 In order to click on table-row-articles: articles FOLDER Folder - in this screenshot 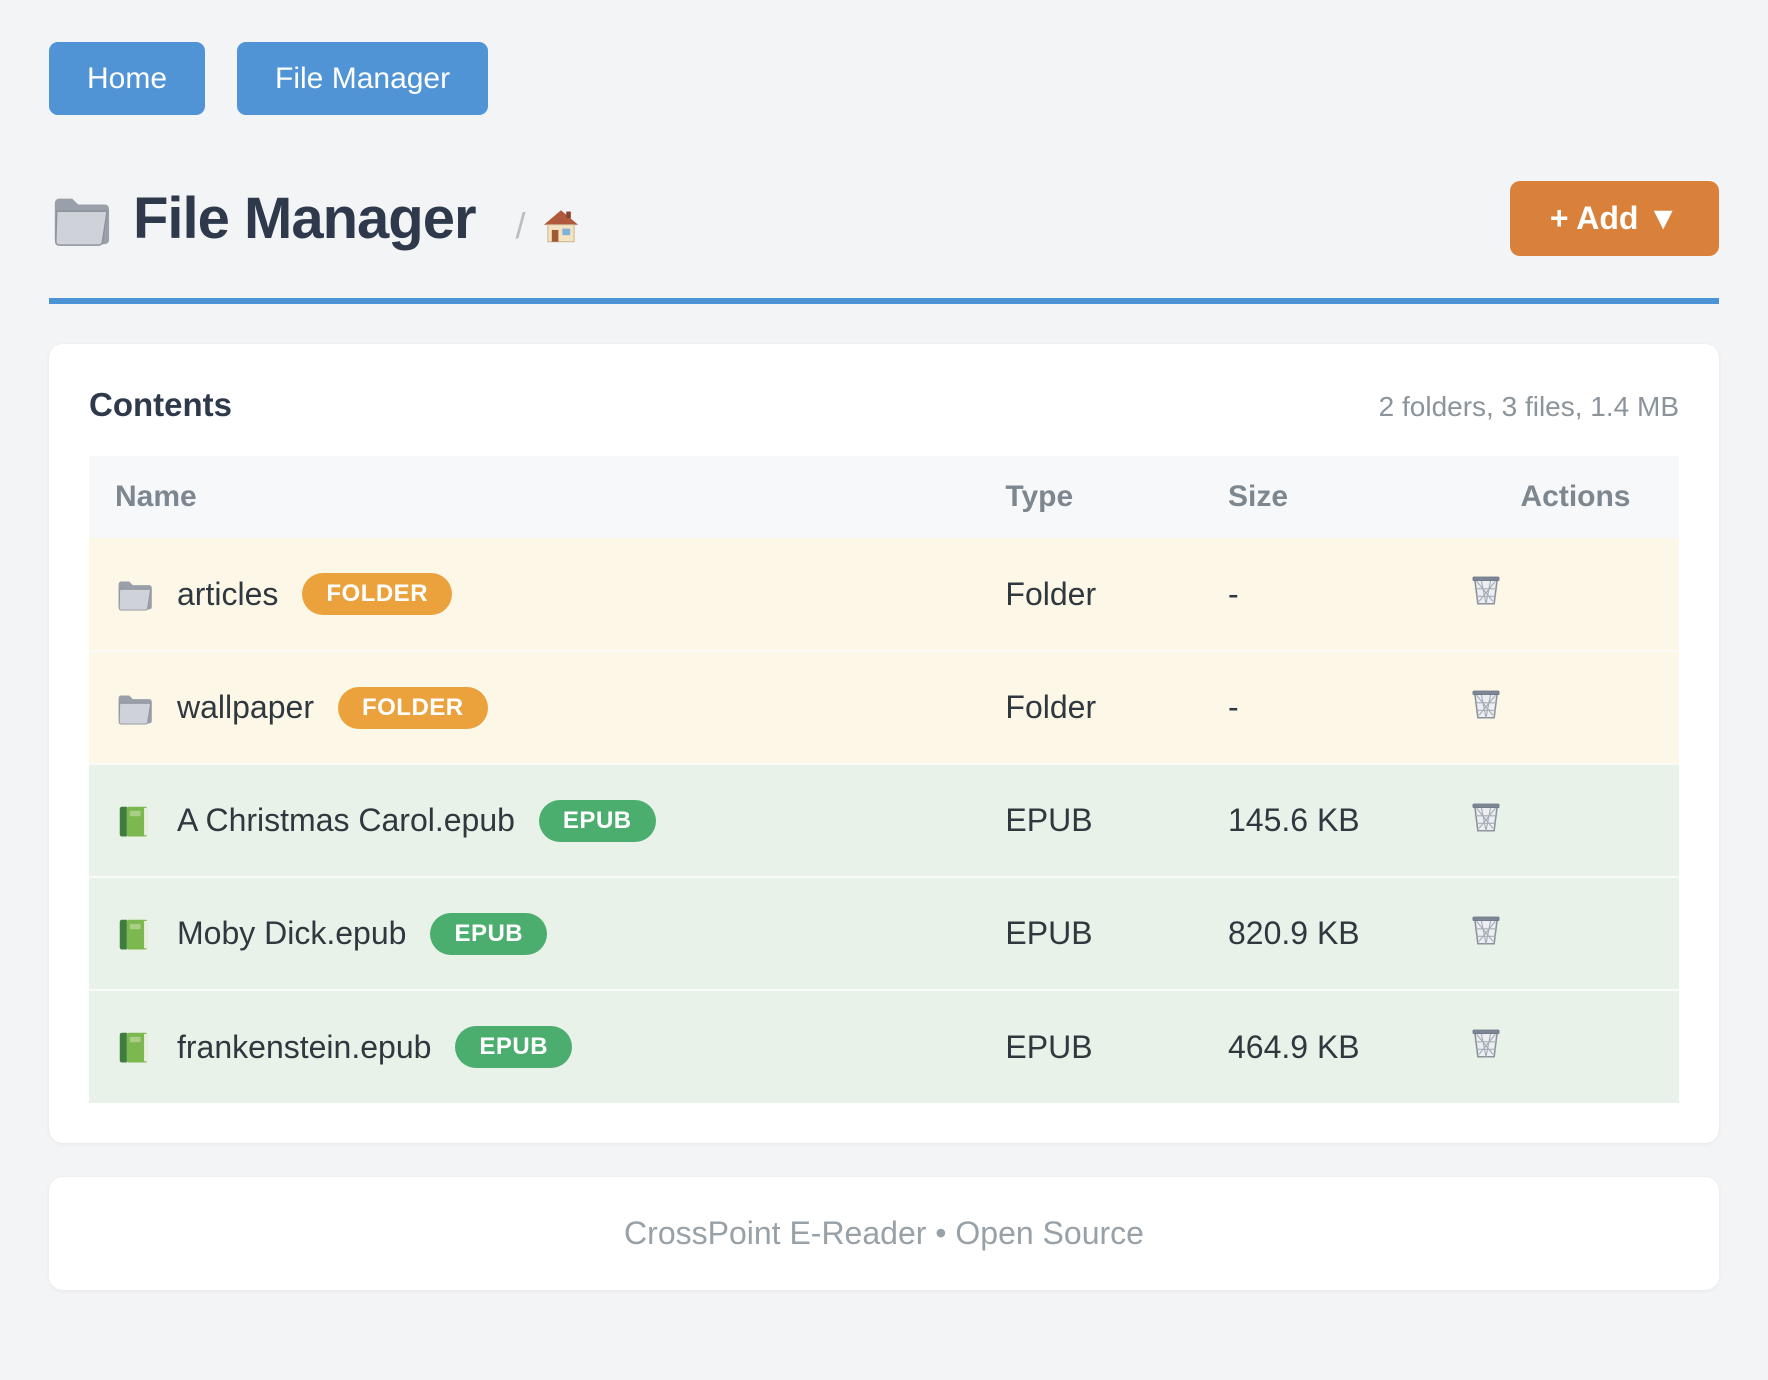, I will do `click(884, 594)`.